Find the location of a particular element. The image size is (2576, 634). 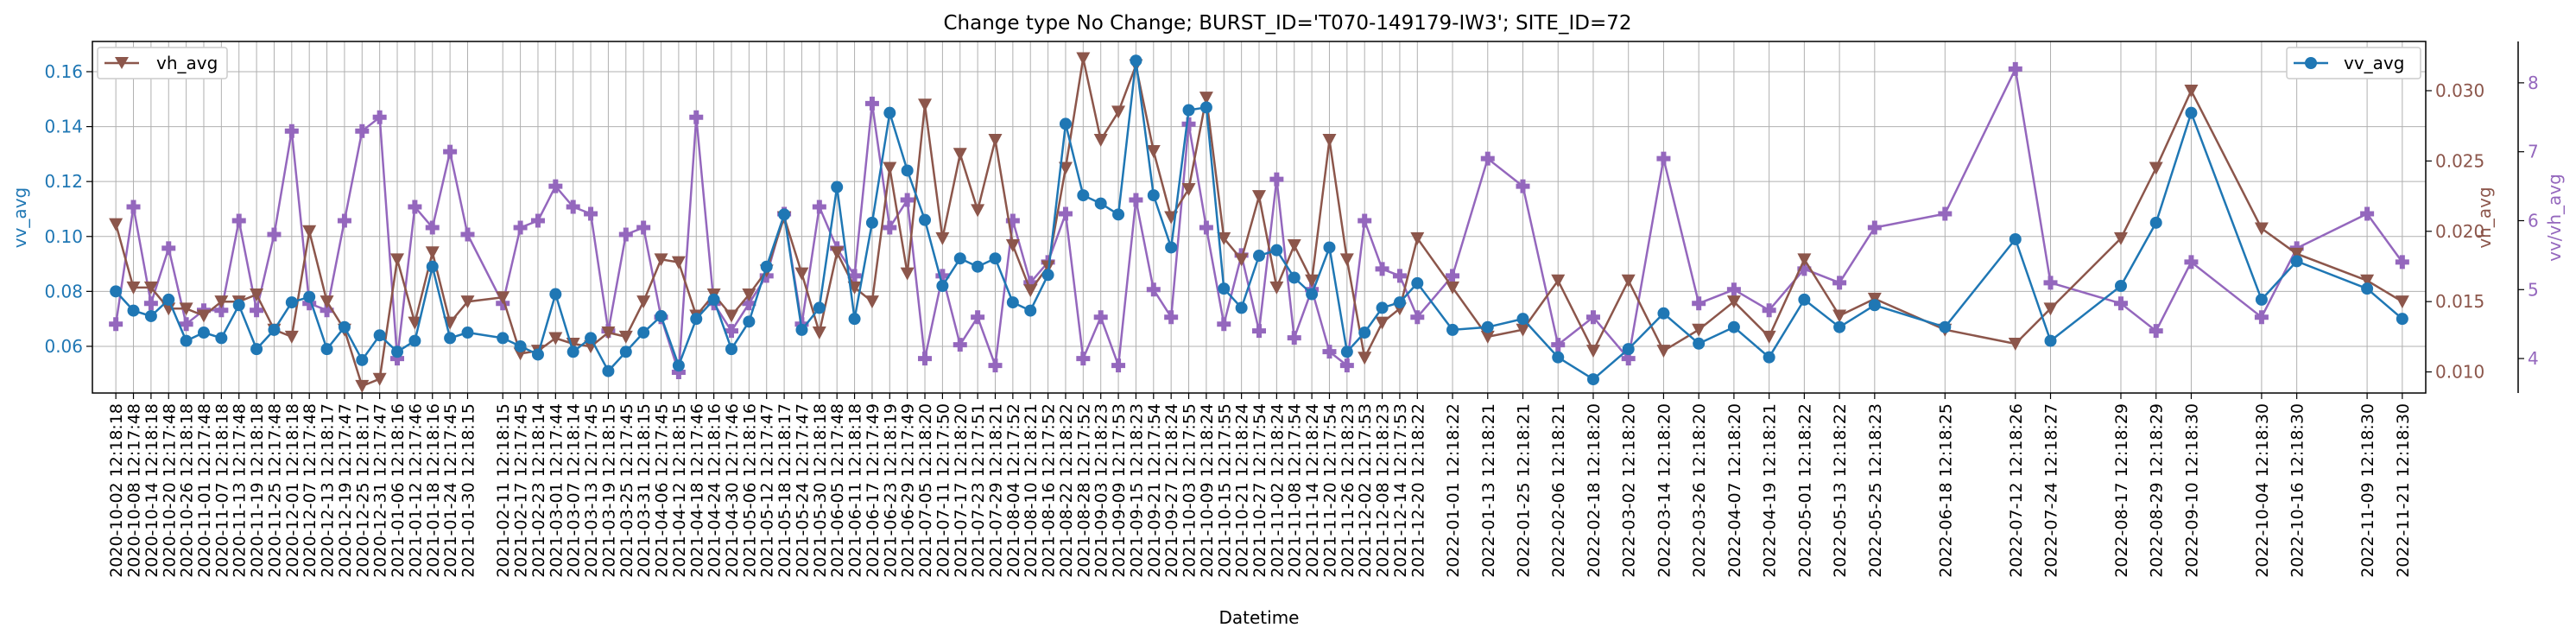

x-tick-label: 2022-05-01 12:18:22 is located at coordinates (1804, 490).